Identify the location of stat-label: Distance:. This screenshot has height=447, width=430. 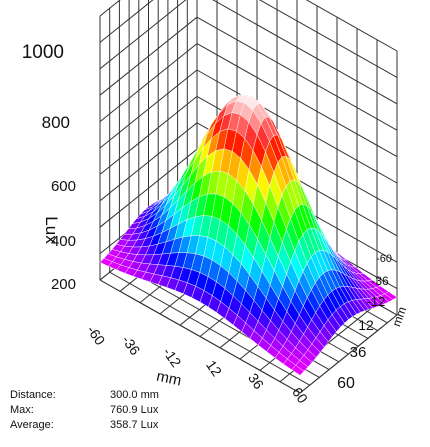
(33, 395).